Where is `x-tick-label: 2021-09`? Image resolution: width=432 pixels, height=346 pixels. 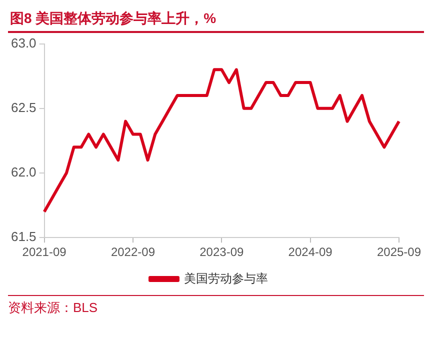
x-tick-label: 2021-09 is located at coordinates (44, 252).